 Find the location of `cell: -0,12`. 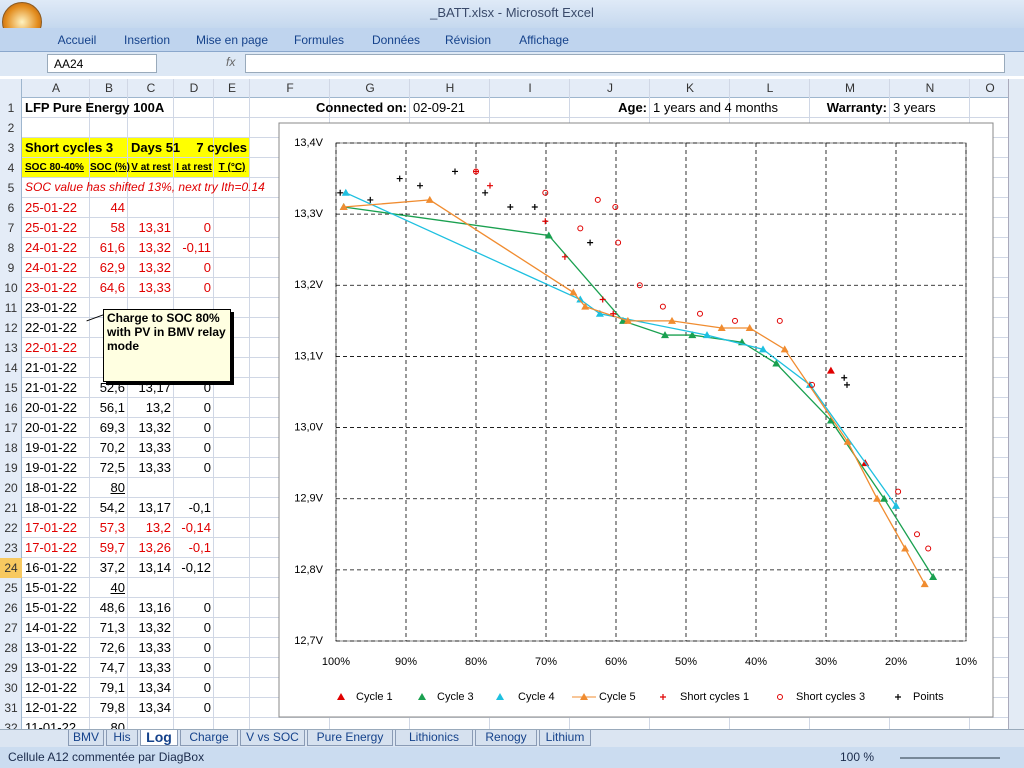

cell: -0,12 is located at coordinates (196, 567).